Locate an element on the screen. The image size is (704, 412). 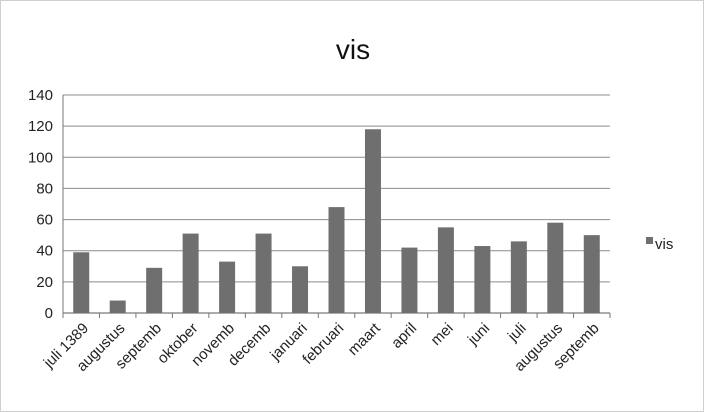
x-tick-label: februari is located at coordinates (323, 344).